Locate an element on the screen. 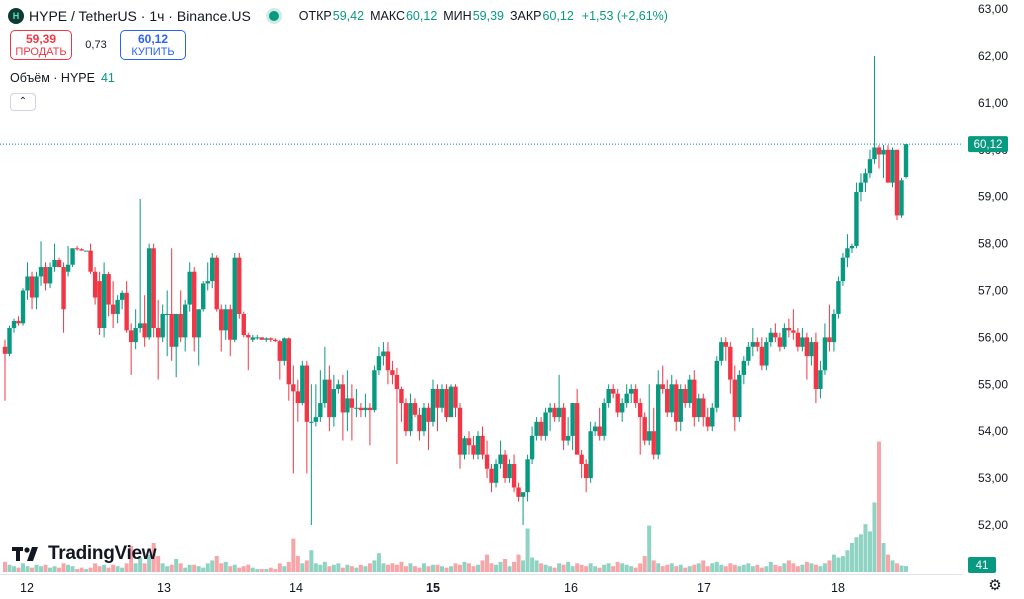 The height and width of the screenshot is (599, 1024). ohlc-value: 60,12 is located at coordinates (558, 16).